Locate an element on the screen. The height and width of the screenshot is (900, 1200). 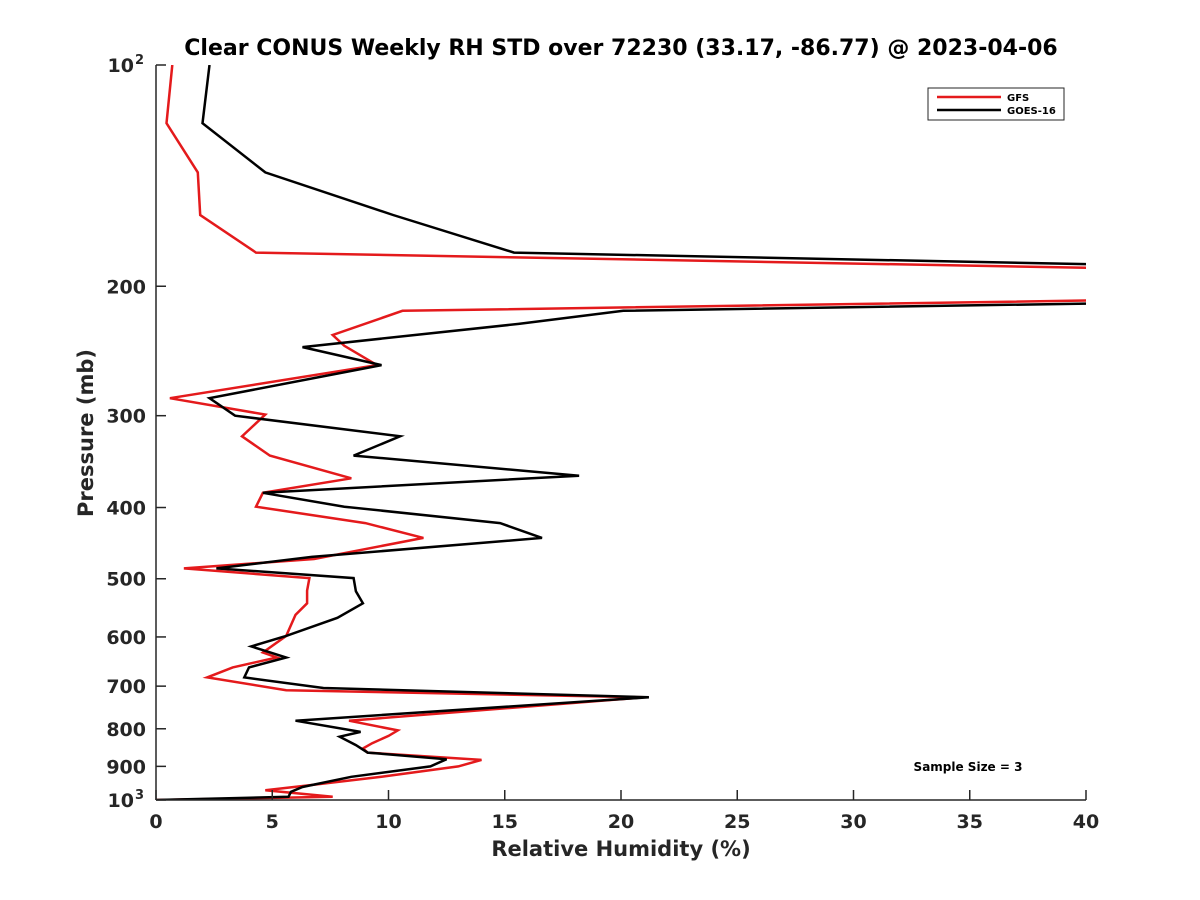
sample-size-annotation: Sample Size = 3 is located at coordinates (968, 767).